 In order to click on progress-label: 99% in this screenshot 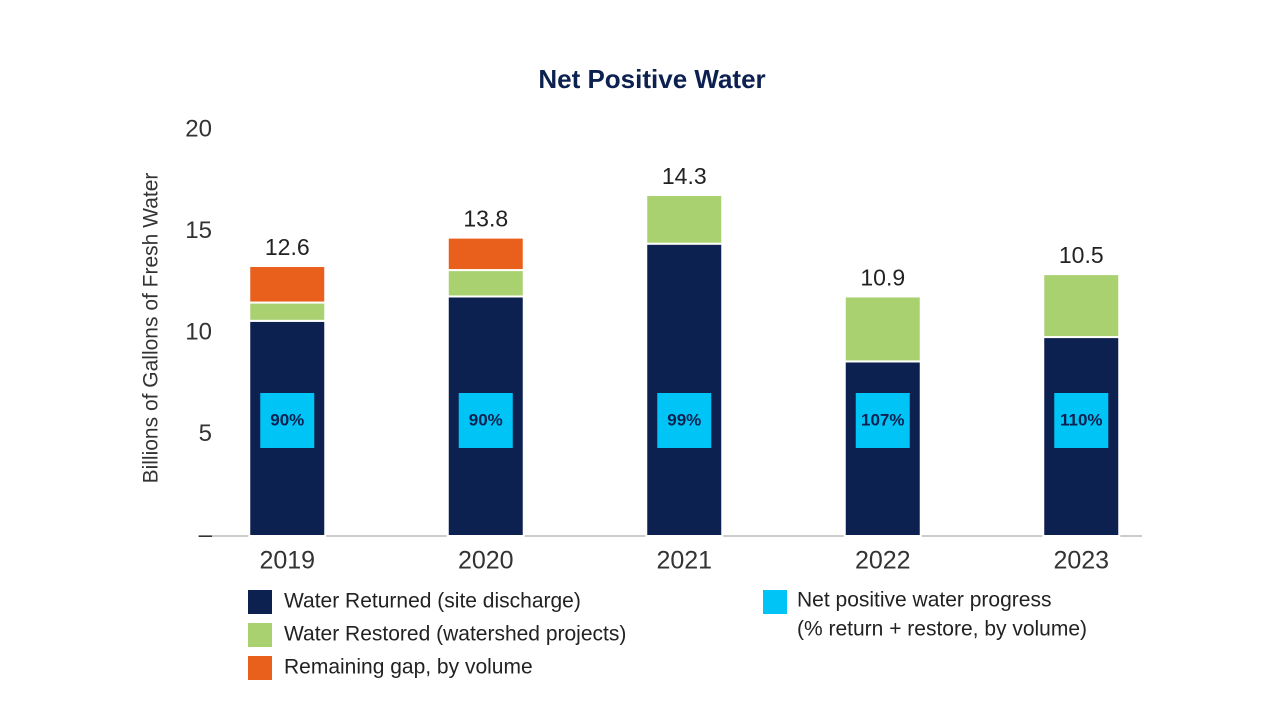, I will do `click(684, 419)`.